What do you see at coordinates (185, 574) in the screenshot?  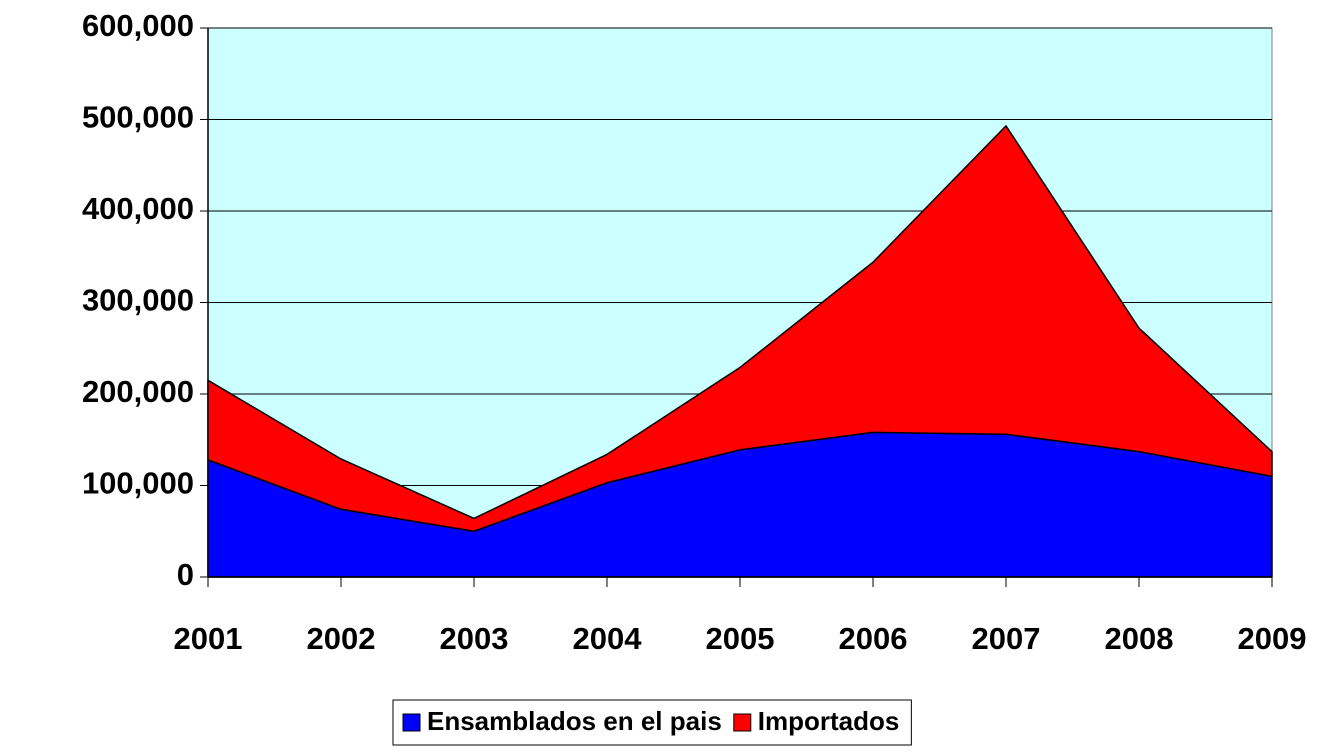 I see `y-tick-label: 0` at bounding box center [185, 574].